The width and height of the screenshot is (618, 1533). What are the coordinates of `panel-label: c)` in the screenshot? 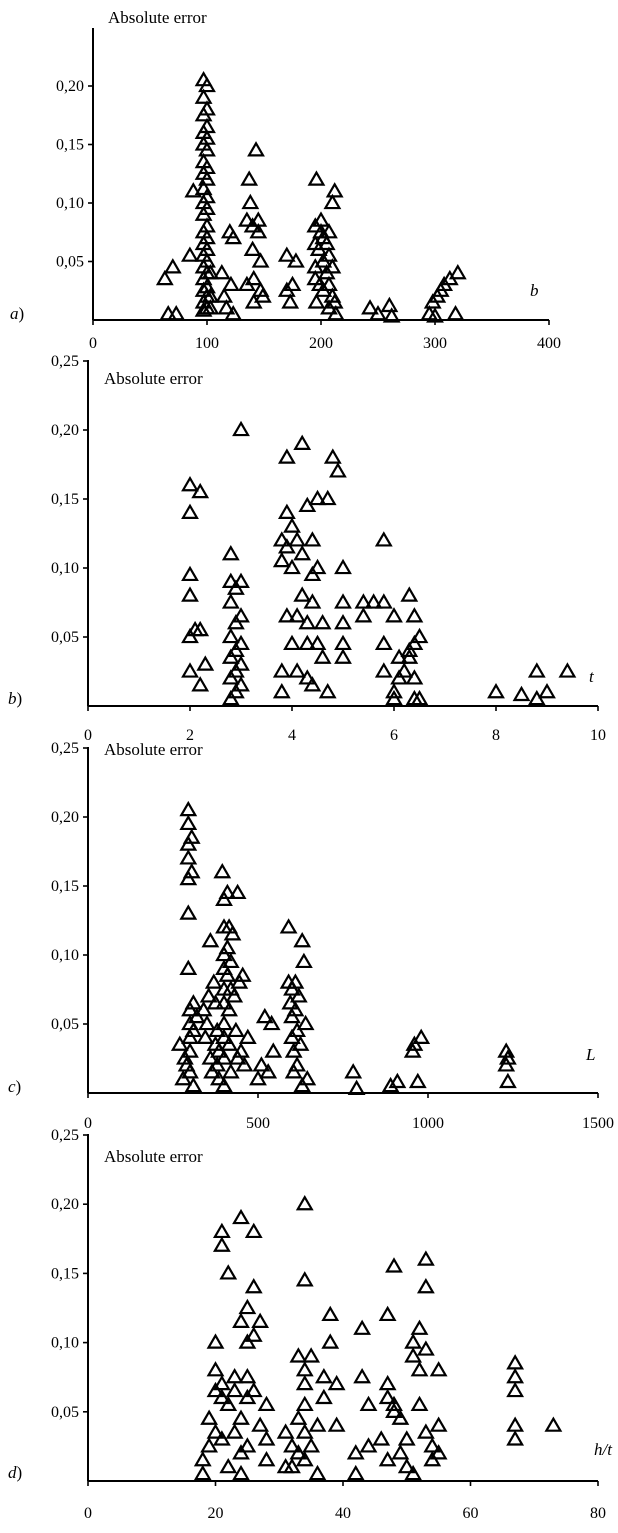 It's located at (14, 1086).